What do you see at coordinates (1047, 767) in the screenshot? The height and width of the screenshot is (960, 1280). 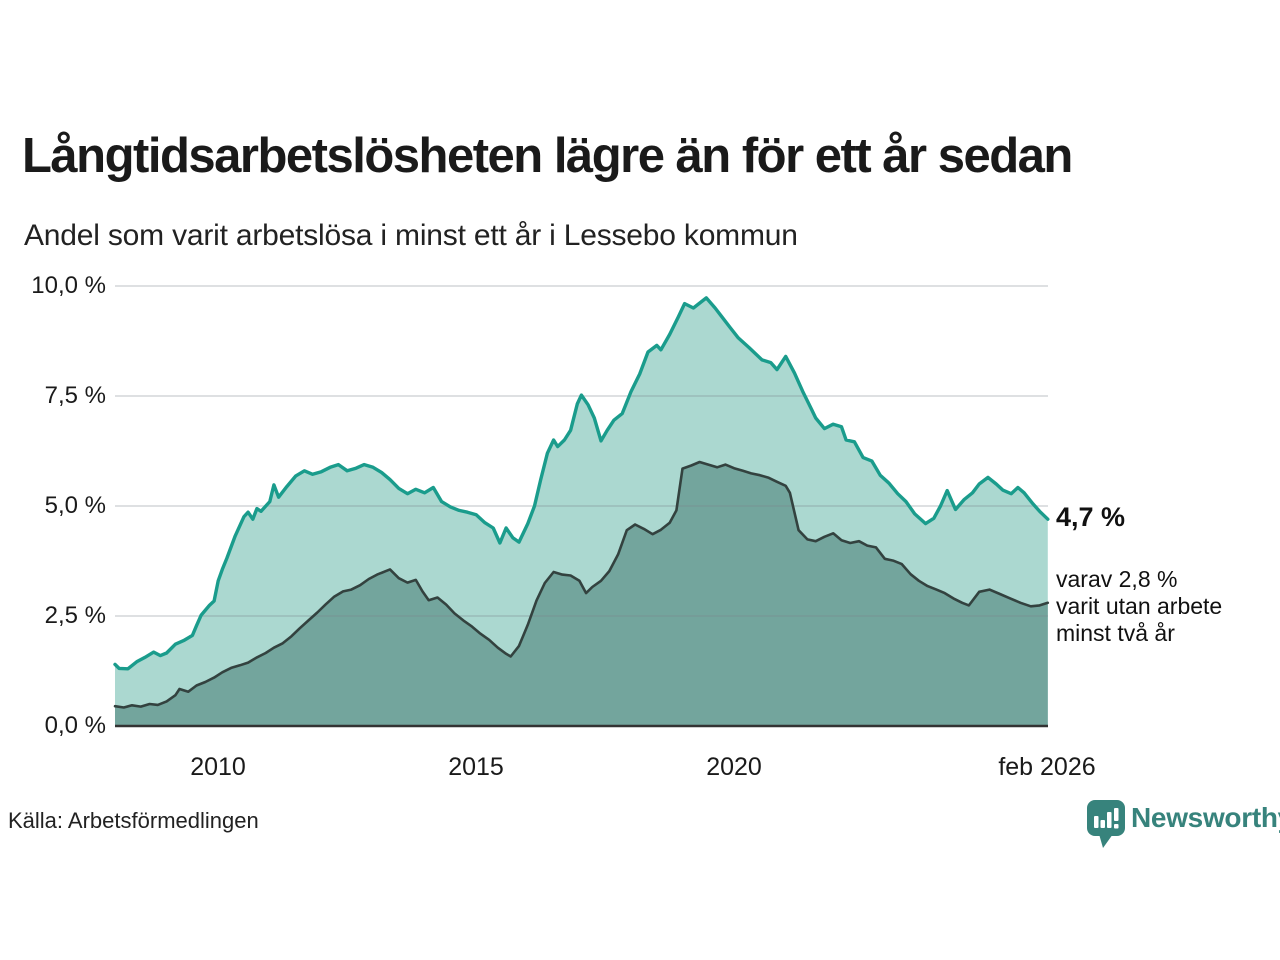 I see `x-tick-label: feb 2026` at bounding box center [1047, 767].